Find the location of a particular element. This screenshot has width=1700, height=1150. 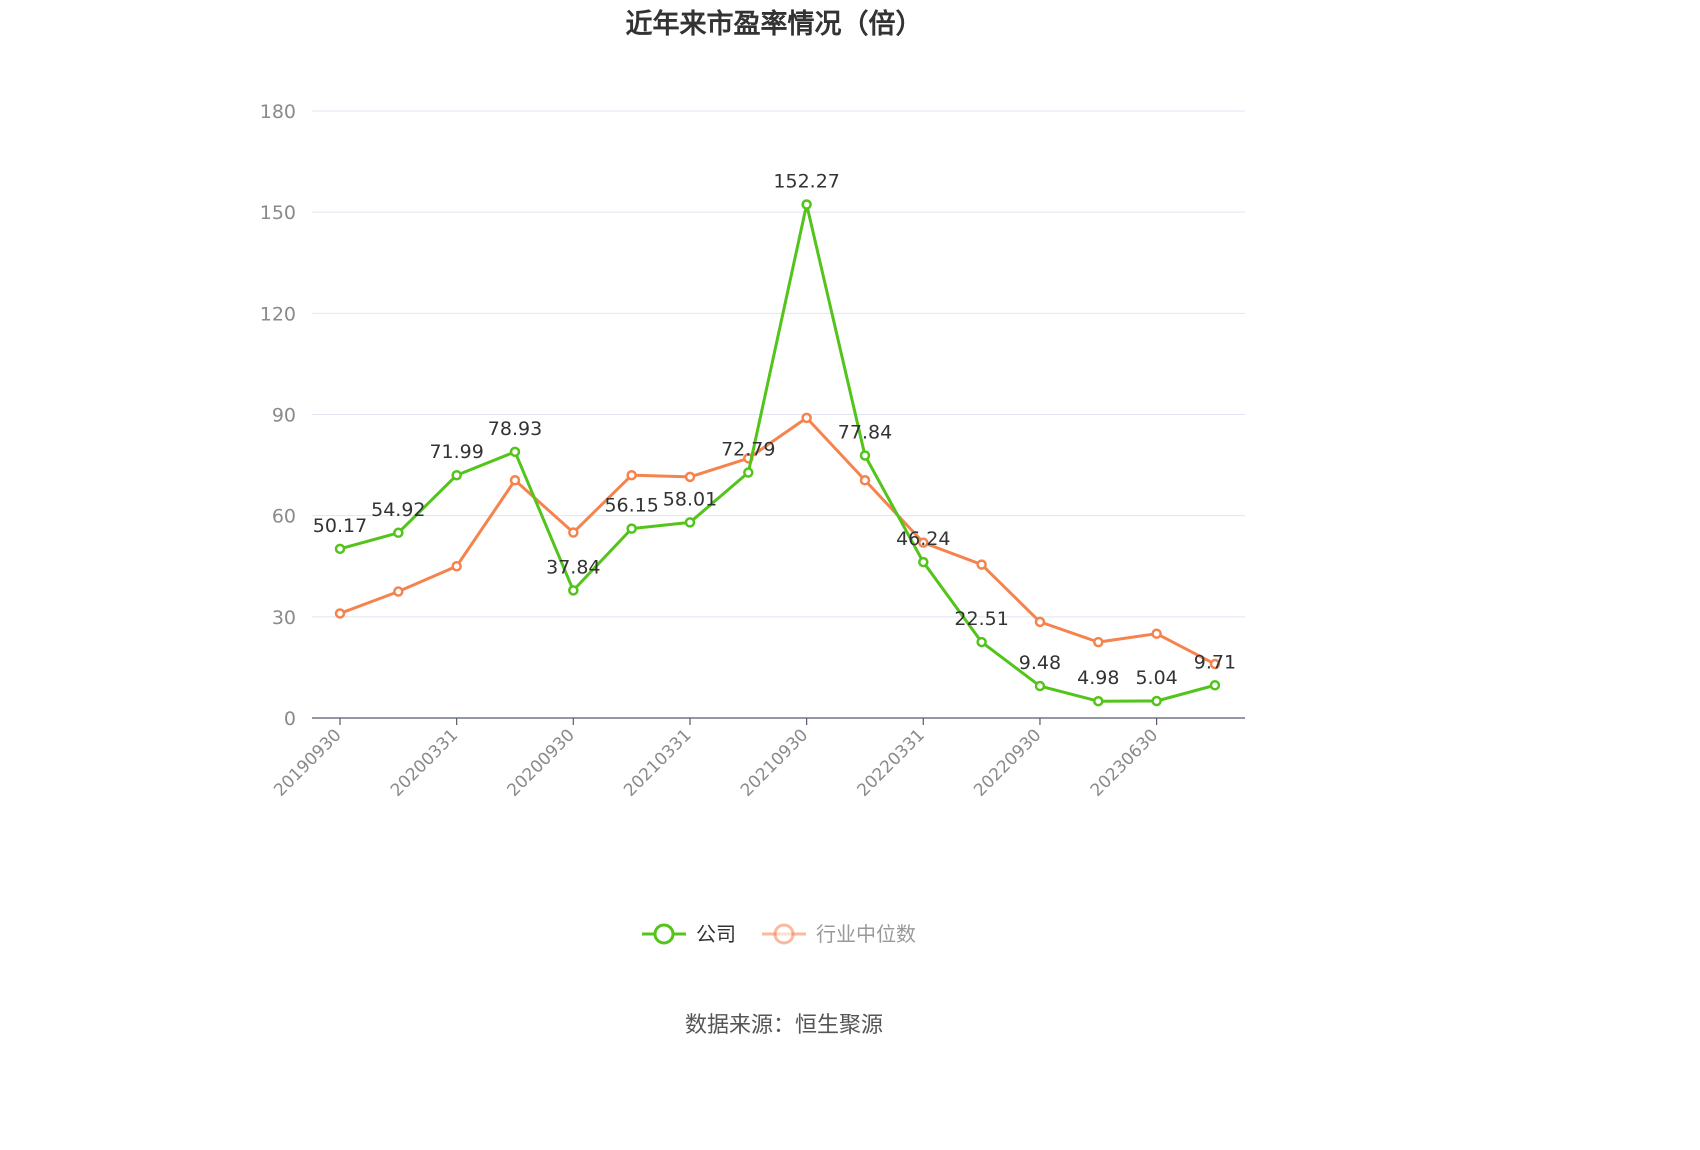

data-label-company: 22.51 is located at coordinates (981, 619).